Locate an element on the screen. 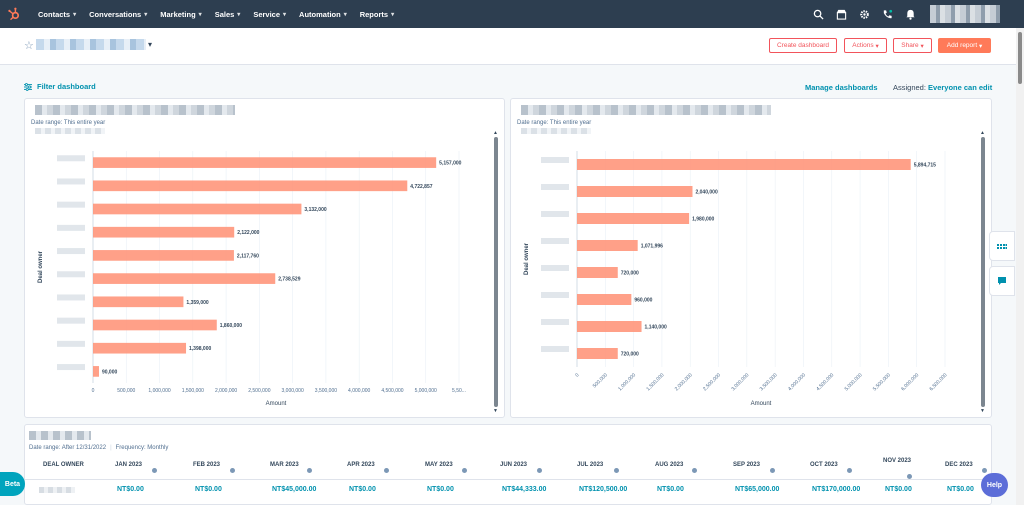  favorite-star-icon: ☆ is located at coordinates (29, 46).